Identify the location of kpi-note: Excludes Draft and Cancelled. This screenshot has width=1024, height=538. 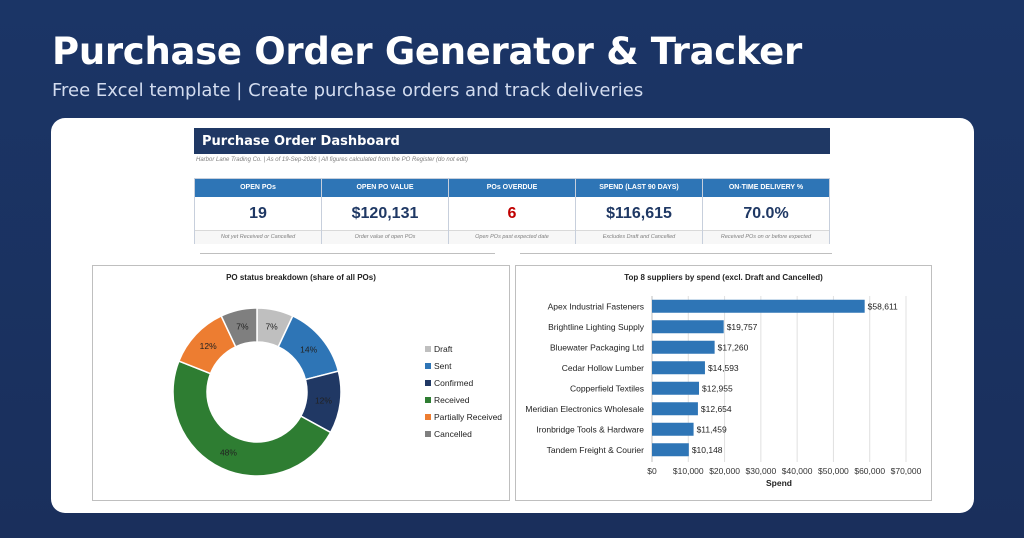
(639, 237).